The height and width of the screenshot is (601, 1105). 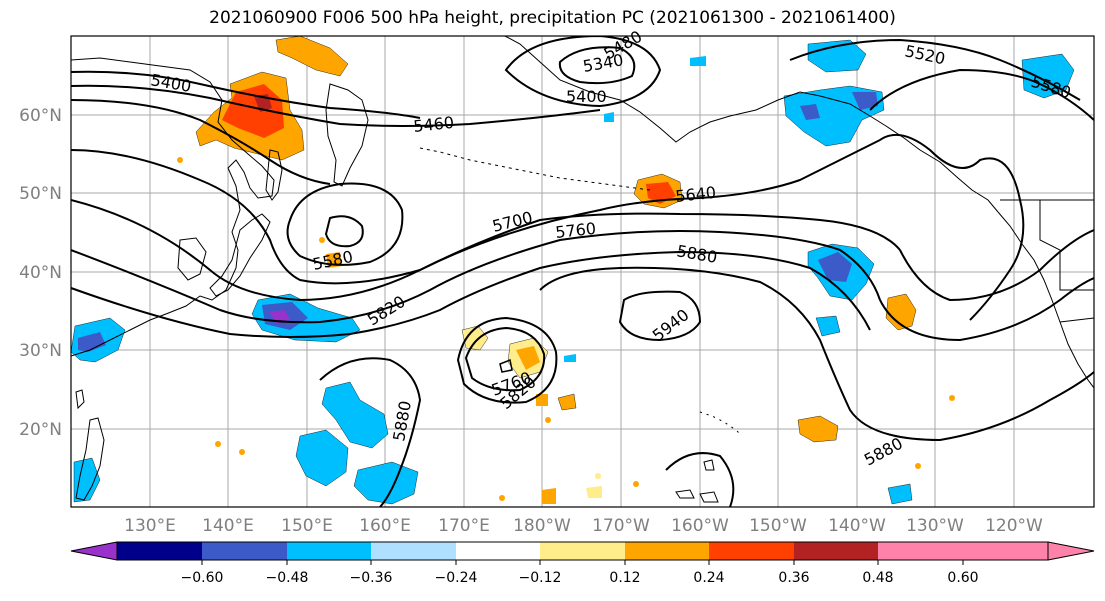 I want to click on lat-label: 60°N, so click(x=40, y=116).